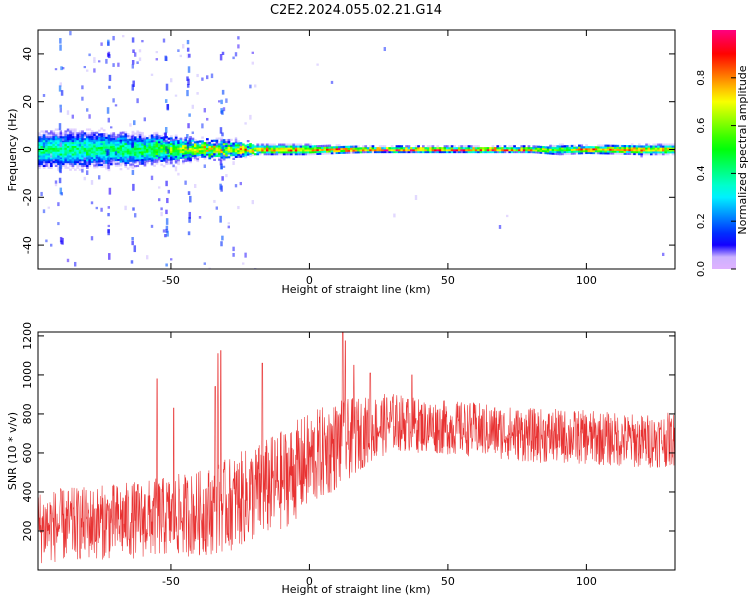  Describe the element at coordinates (716, 173) in the screenshot. I see `colorbar-axis: 0.00.20.40.60.8` at that location.